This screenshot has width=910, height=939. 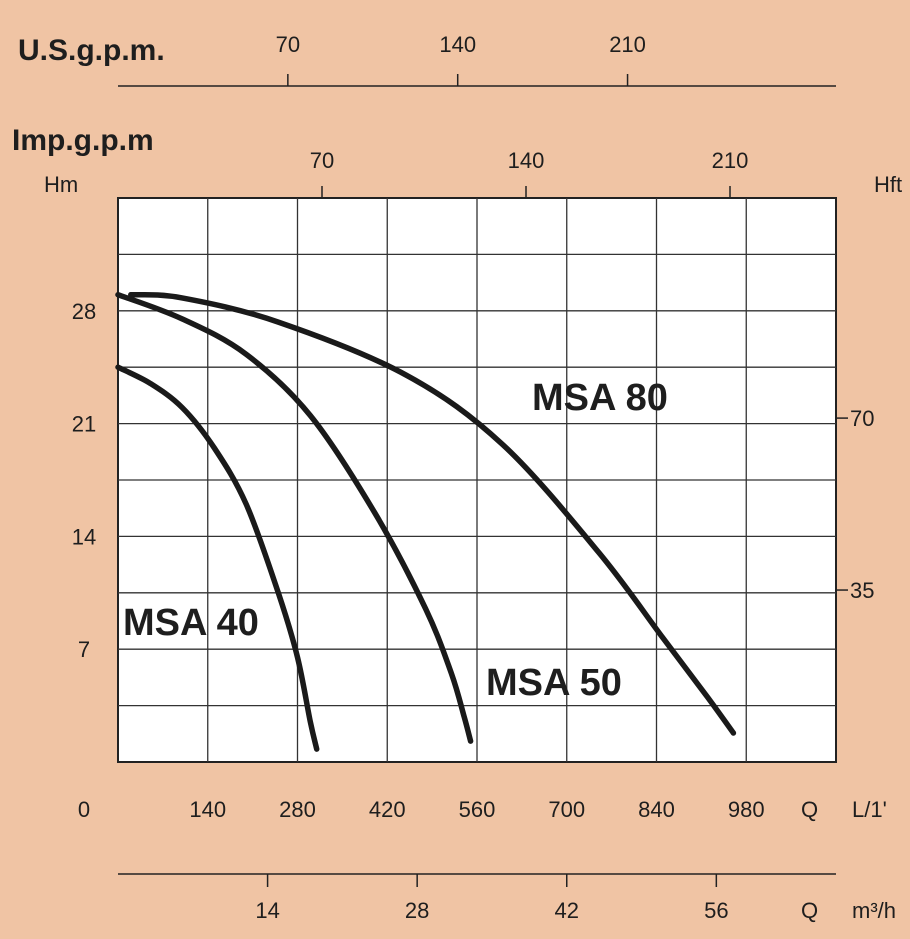 I want to click on top-us-tick: 140, so click(x=457, y=44).